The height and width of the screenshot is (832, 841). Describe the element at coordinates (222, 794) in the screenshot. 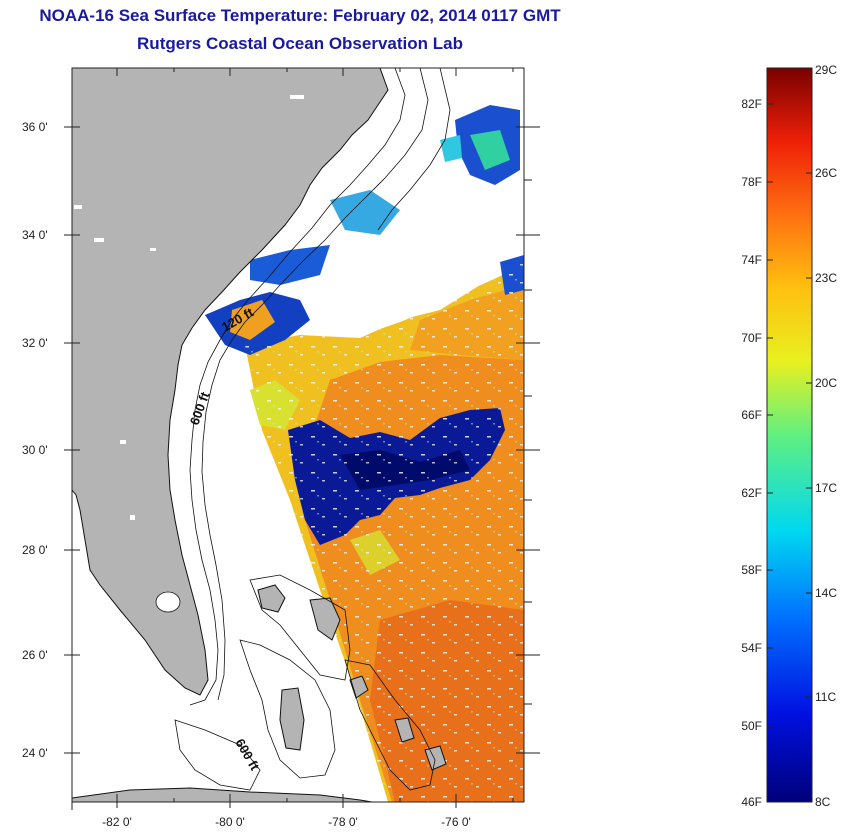

I see `cuba-landmass` at that location.